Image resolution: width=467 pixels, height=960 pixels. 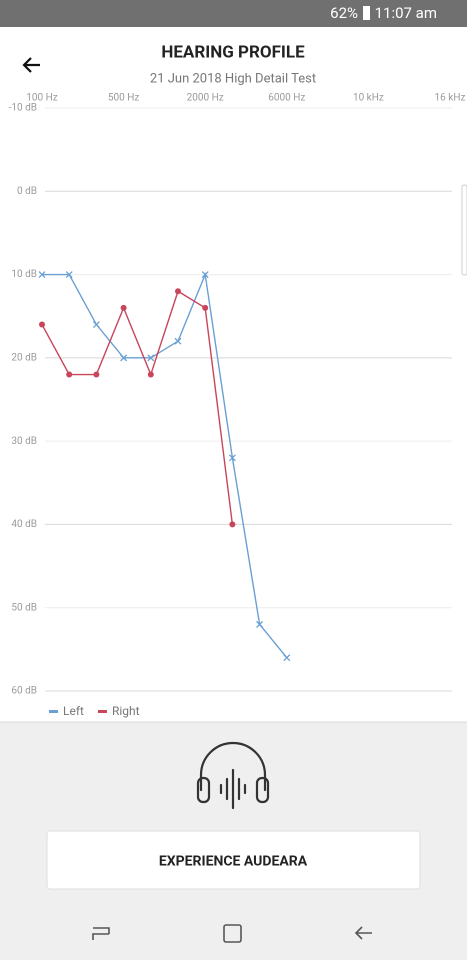 I want to click on home, so click(x=232, y=933).